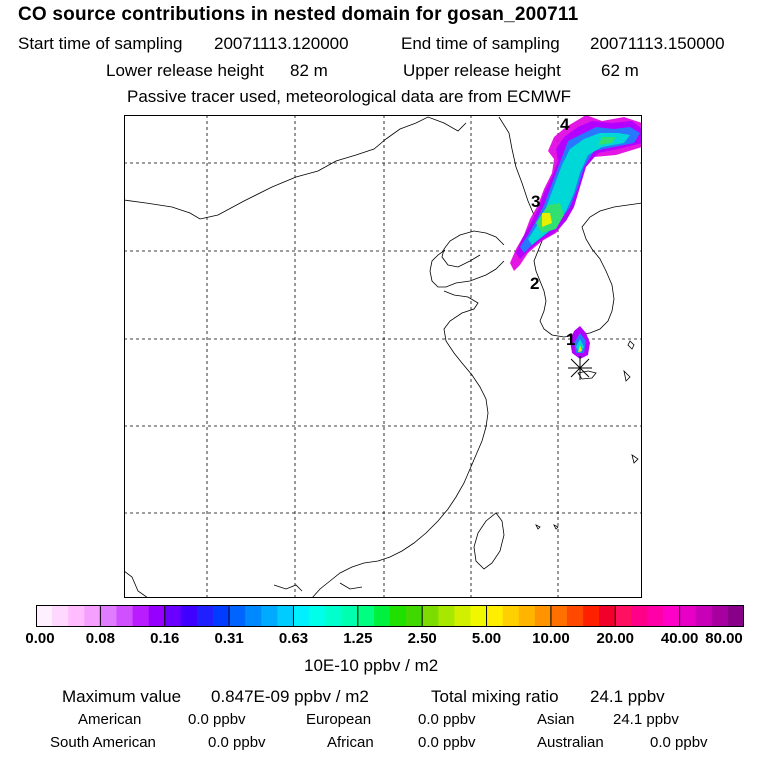  What do you see at coordinates (40, 638) in the screenshot?
I see `colorbar-tick-label: 0.00` at bounding box center [40, 638].